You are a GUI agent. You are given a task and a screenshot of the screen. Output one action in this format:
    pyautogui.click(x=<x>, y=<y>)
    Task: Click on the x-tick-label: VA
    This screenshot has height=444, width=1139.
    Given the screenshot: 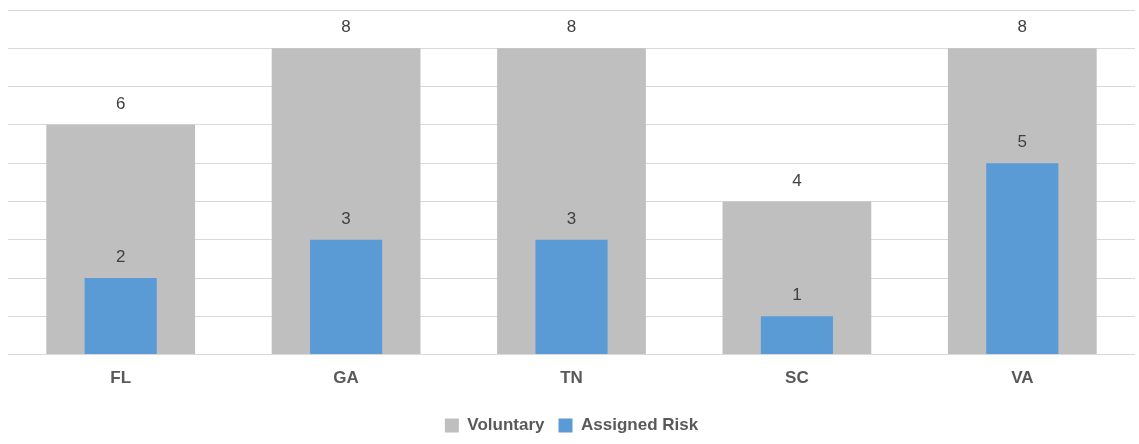 What is the action you would take?
    pyautogui.click(x=1022, y=378)
    